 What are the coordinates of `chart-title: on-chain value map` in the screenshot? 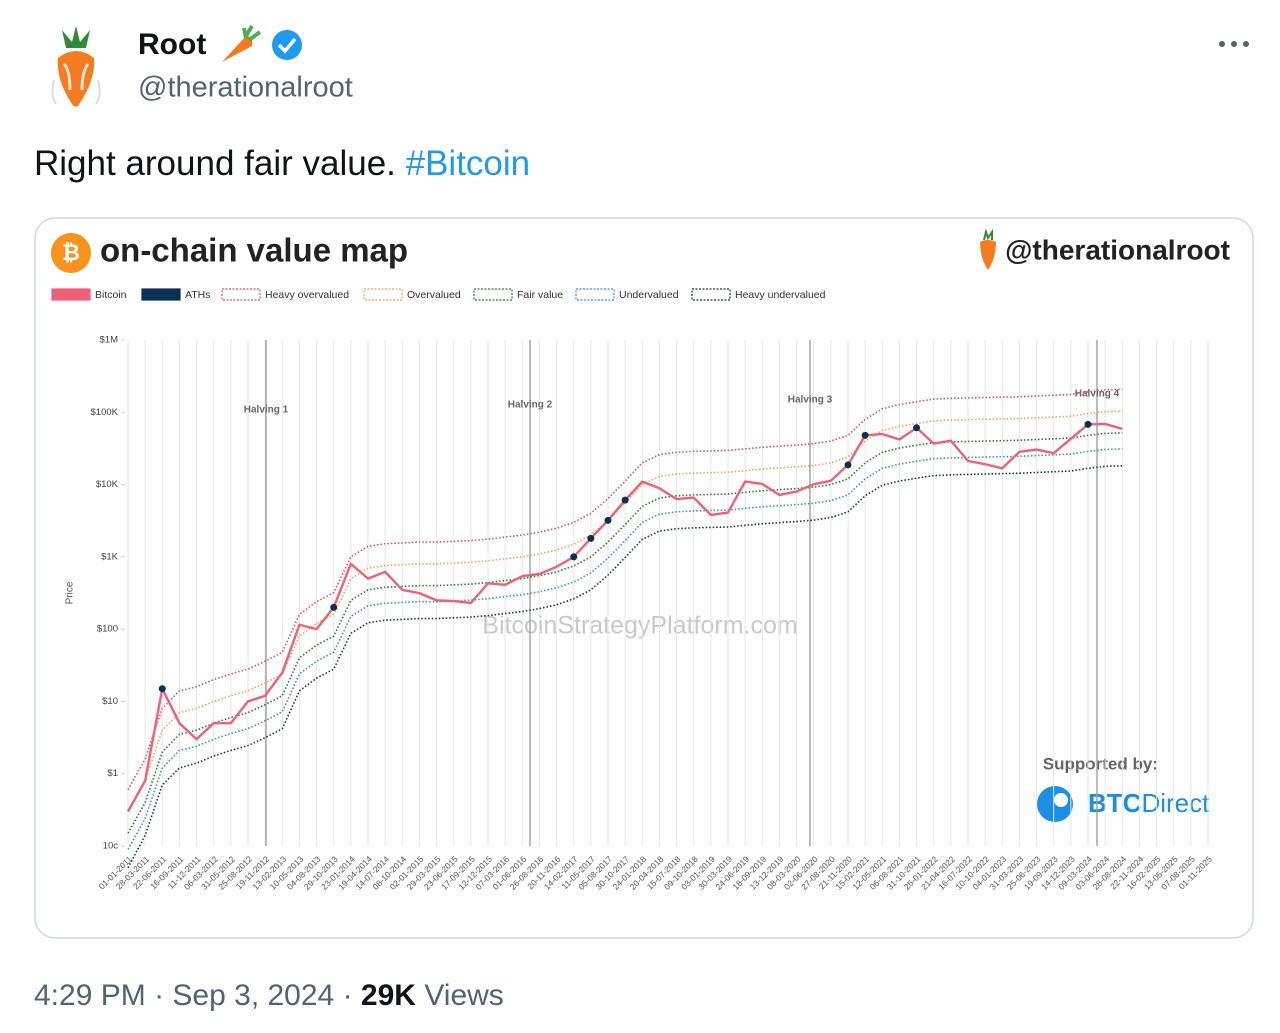 It's located at (254, 250).